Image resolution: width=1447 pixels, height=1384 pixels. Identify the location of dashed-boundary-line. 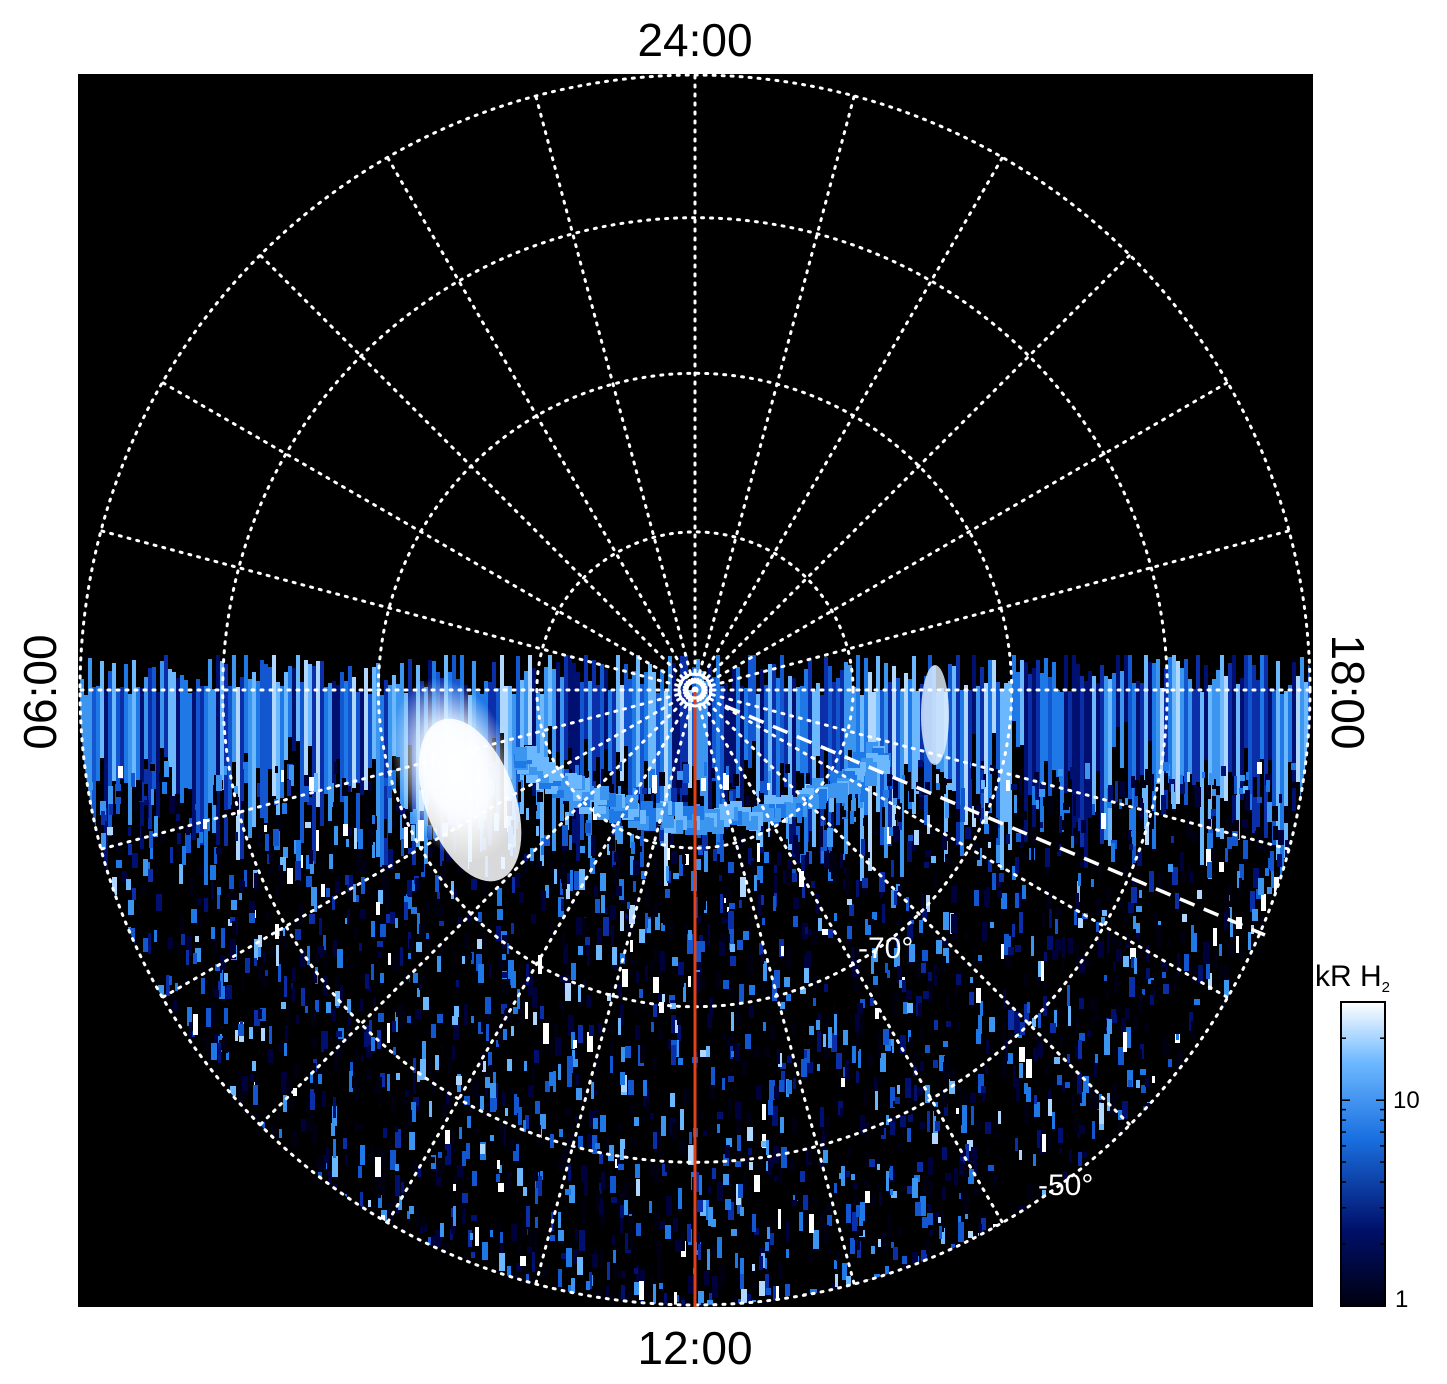
(995, 820).